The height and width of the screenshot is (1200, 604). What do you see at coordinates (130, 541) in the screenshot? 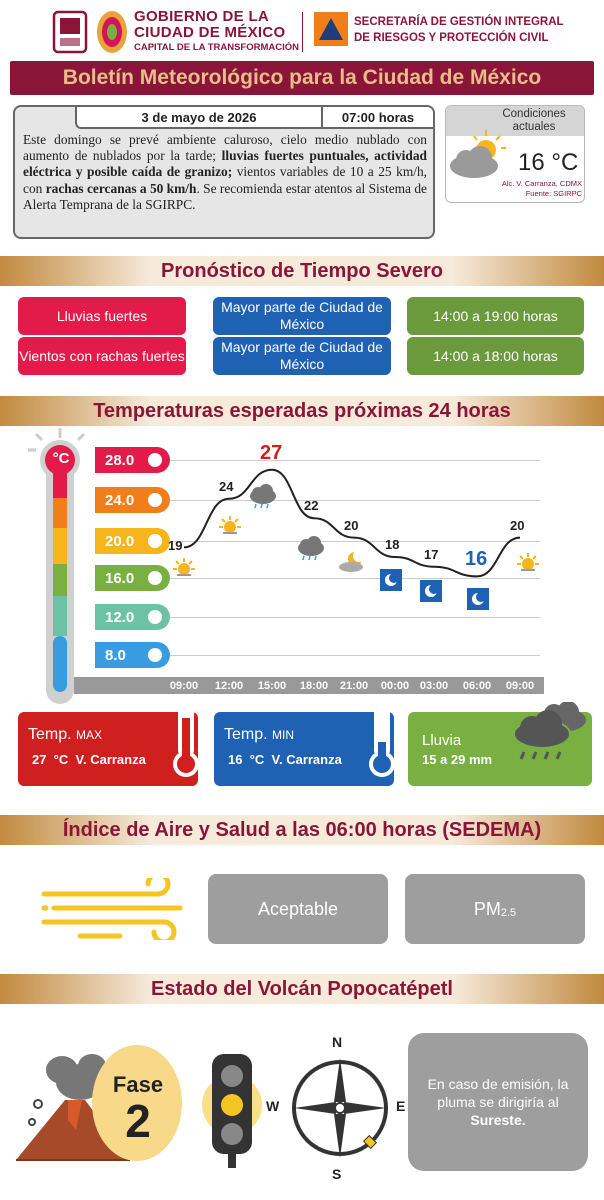
I see `y-tick-20: 20.0` at bounding box center [130, 541].